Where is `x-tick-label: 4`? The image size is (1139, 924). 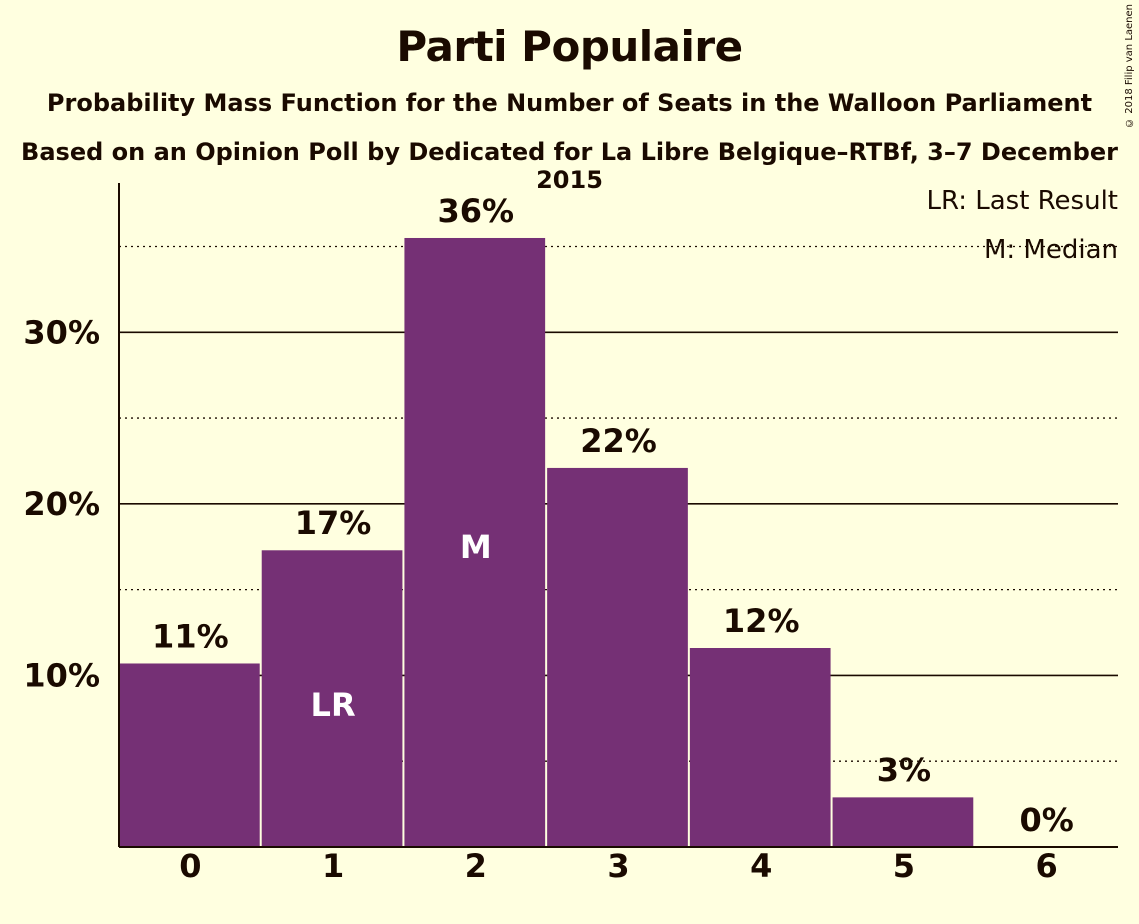
x-tick-label: 4 is located at coordinates (761, 866).